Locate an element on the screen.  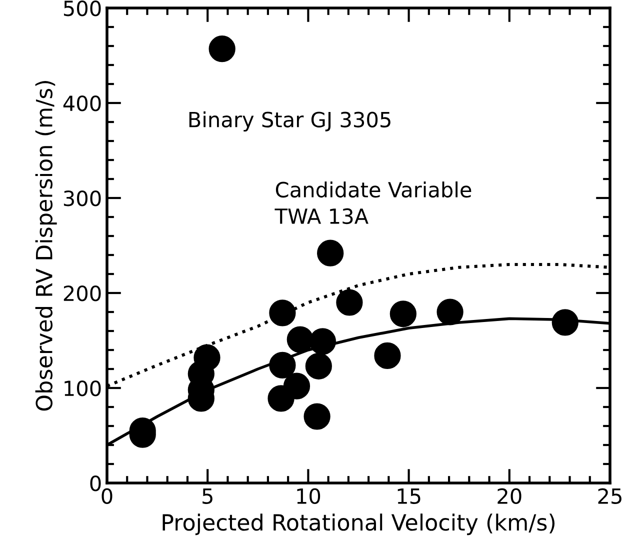
annotation: Binary Star GJ 3305 is located at coordinates (289, 121).